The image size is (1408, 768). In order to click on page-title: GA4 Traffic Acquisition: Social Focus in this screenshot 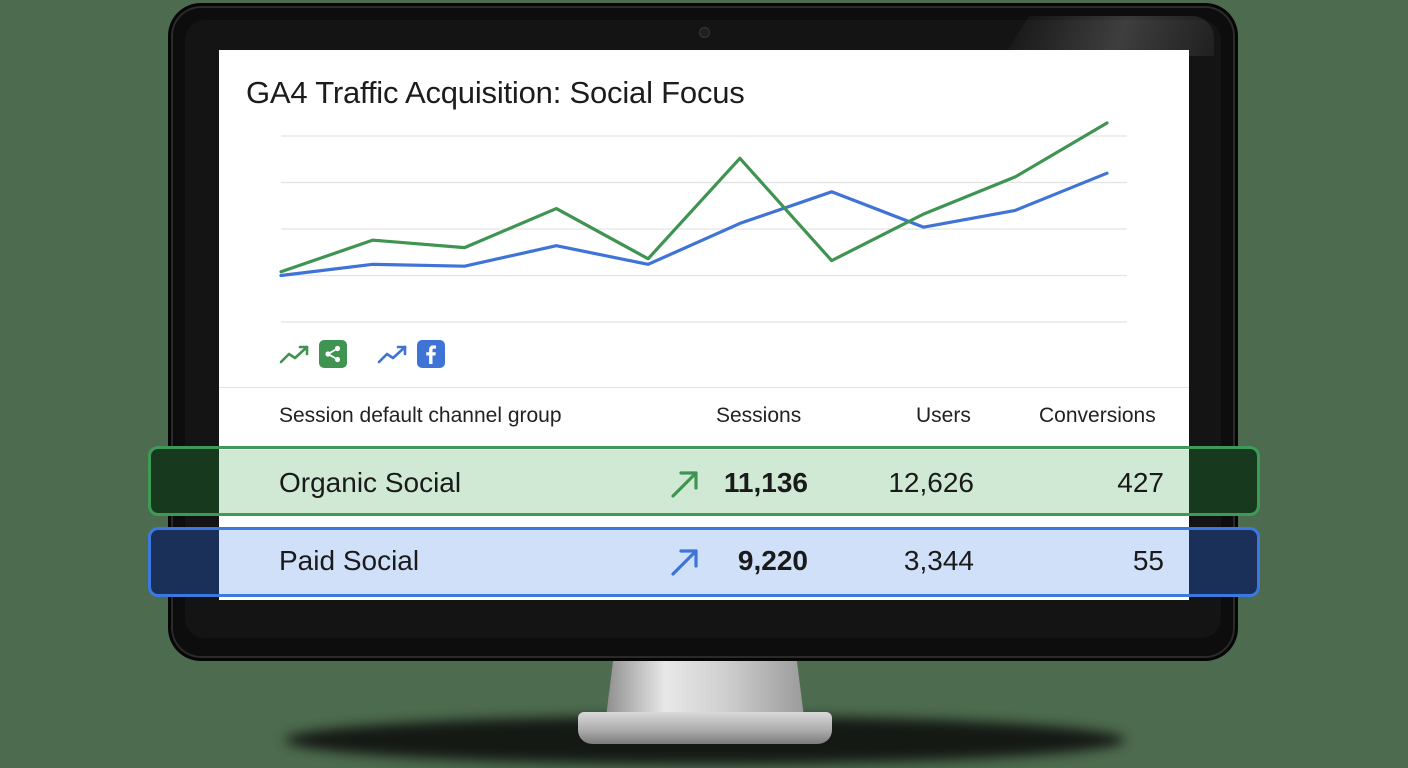, I will do `click(495, 92)`.